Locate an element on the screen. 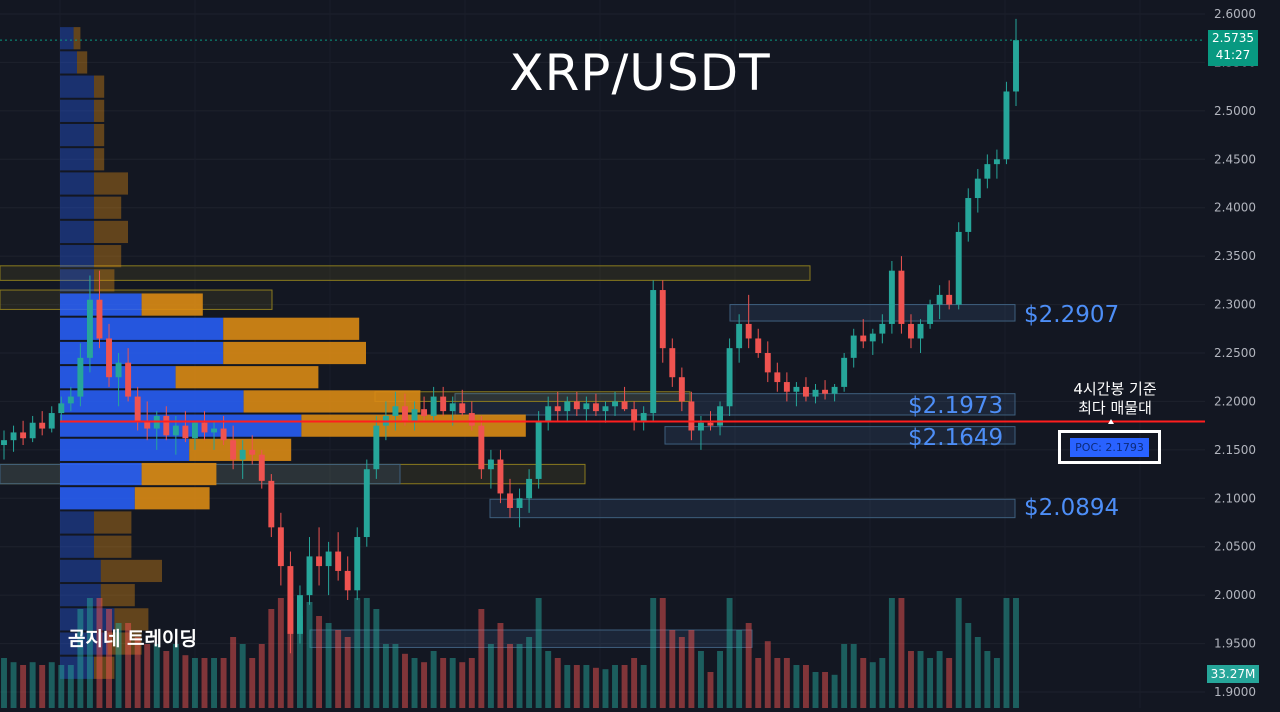 Image resolution: width=1280 pixels, height=712 pixels. level-label: $2.1973 is located at coordinates (956, 406).